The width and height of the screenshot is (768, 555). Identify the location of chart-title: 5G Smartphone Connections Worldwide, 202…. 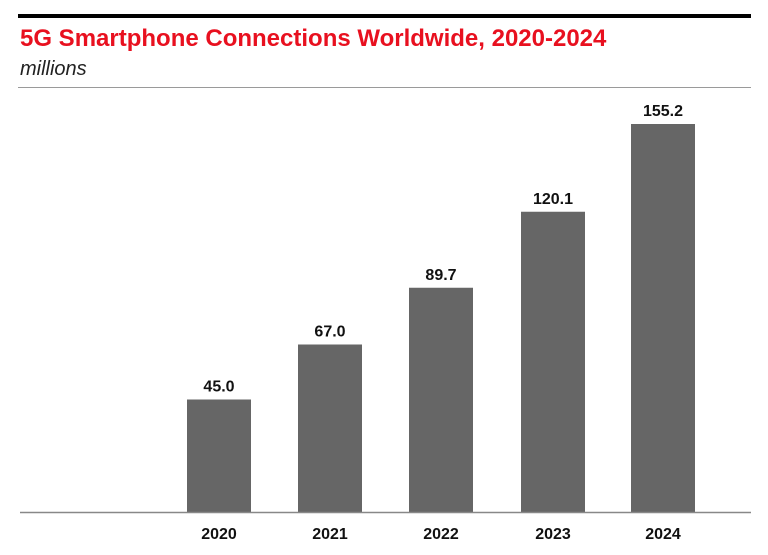
(313, 38).